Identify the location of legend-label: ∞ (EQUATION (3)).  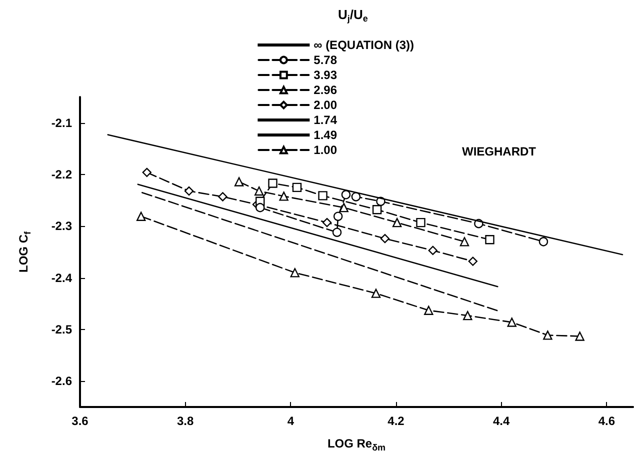
(364, 45).